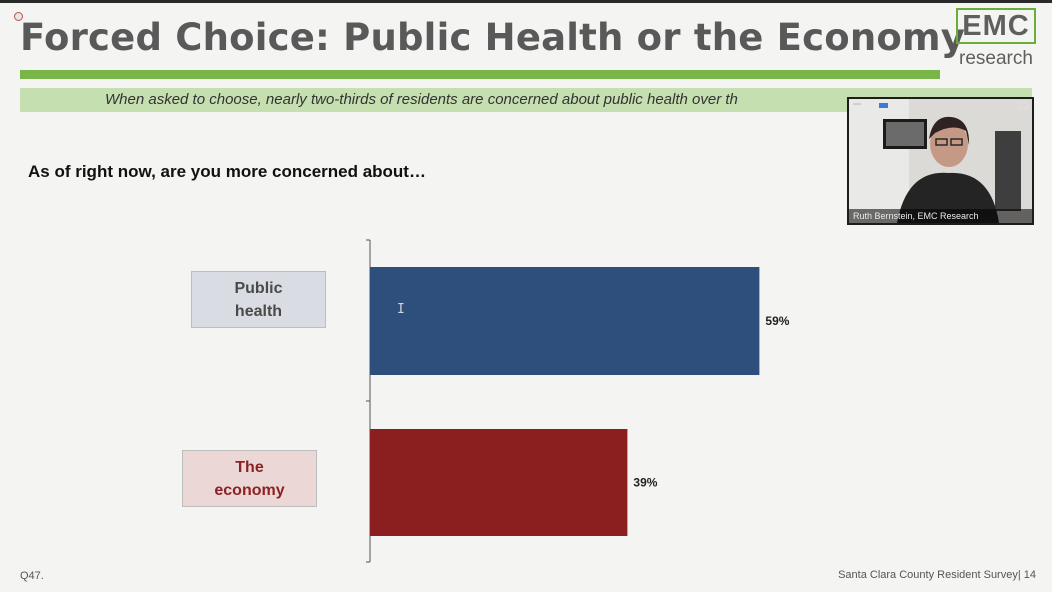 This screenshot has height=592, width=1052. I want to click on video-call-overlay: Ruth Bernstein, EMC Research, so click(940, 161).